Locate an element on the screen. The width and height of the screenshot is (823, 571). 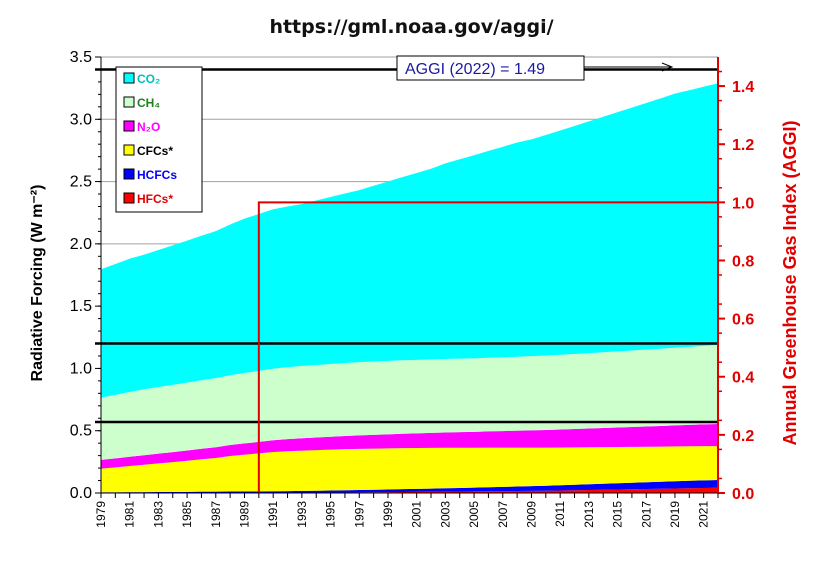
x-tick-label: 2021 is located at coordinates (704, 514).